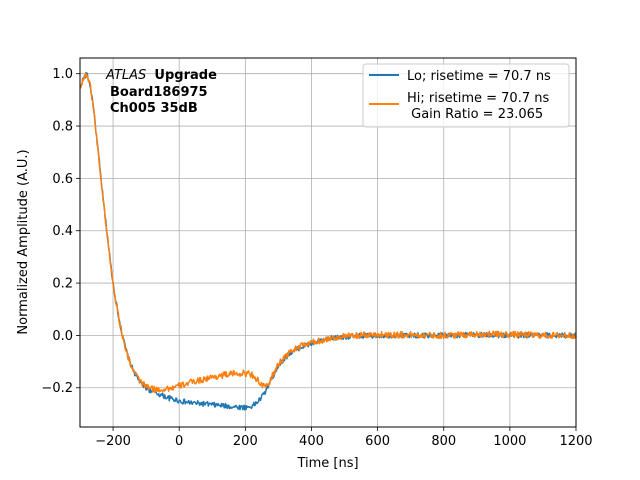 Image resolution: width=640 pixels, height=480 pixels. I want to click on x-tick-label: 1000, so click(509, 441).